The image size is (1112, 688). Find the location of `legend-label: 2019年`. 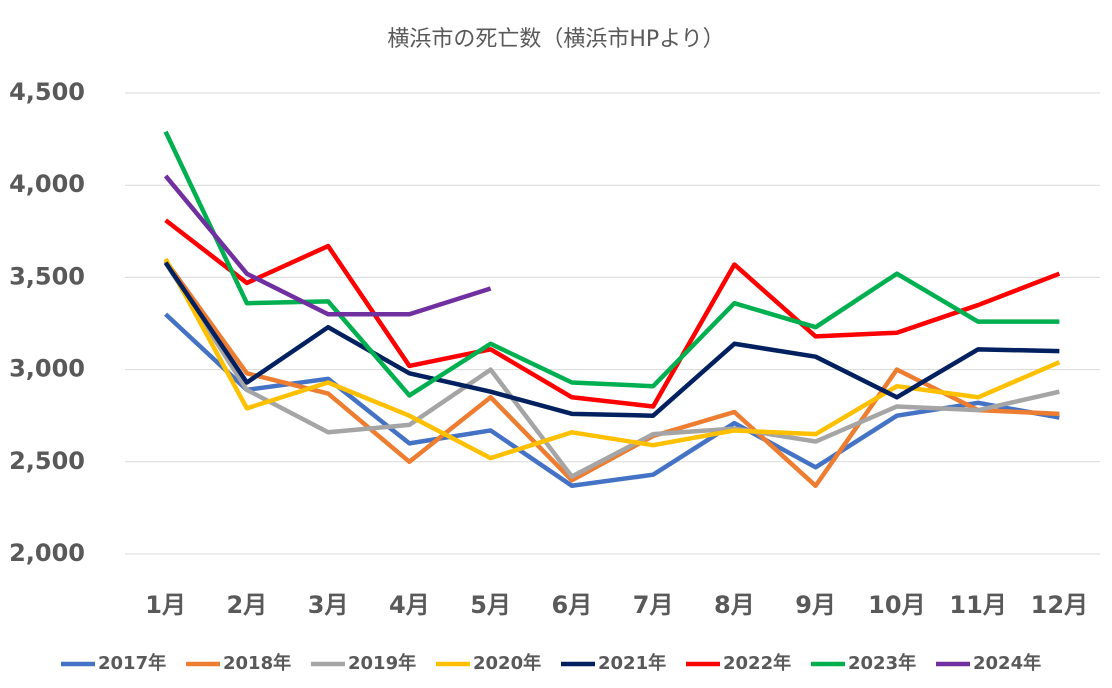

legend-label: 2019年 is located at coordinates (382, 663).